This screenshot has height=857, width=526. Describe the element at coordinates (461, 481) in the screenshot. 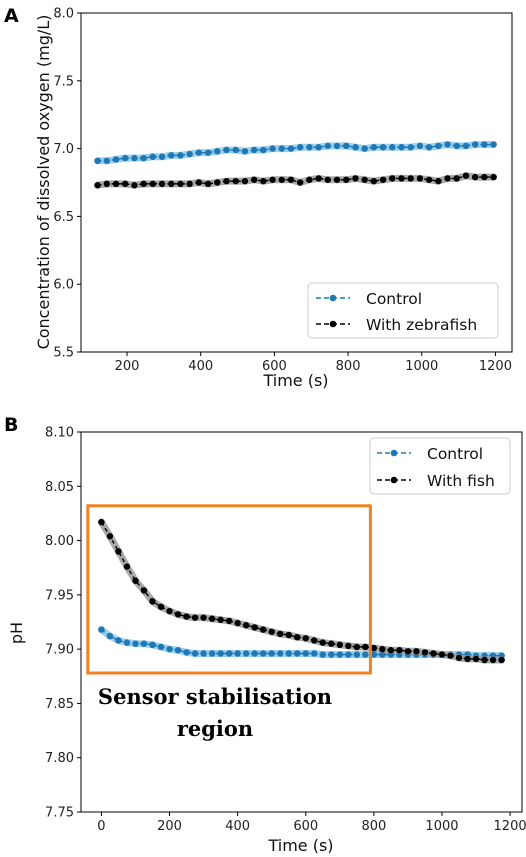

I see `chart-b-legend-fish-label: With fish` at that location.